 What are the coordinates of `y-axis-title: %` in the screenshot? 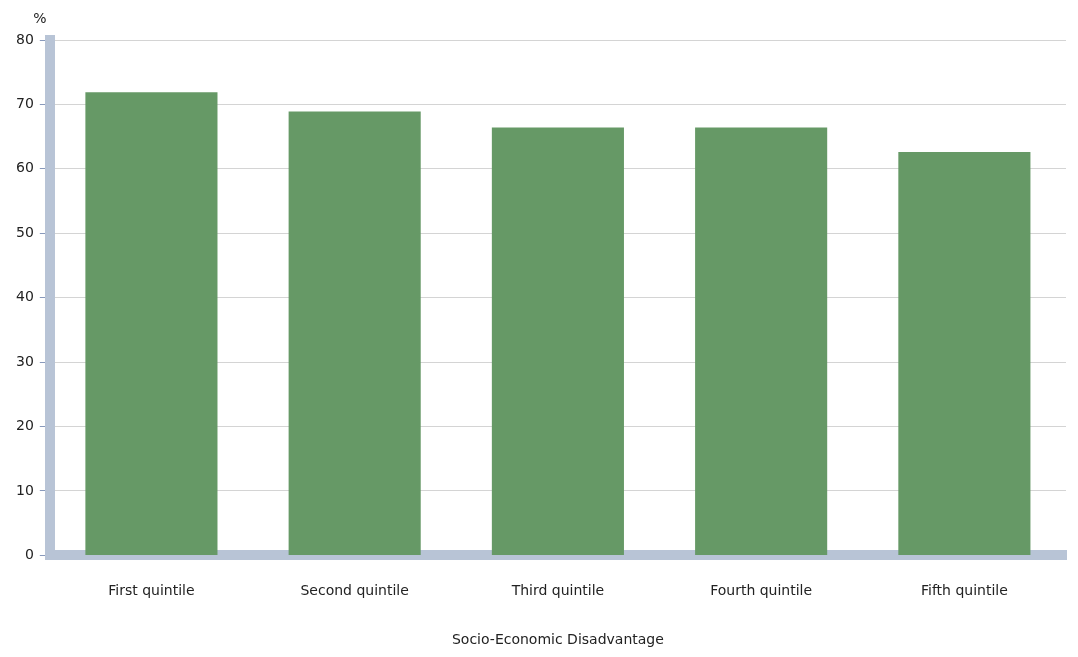 It's located at (40, 17).